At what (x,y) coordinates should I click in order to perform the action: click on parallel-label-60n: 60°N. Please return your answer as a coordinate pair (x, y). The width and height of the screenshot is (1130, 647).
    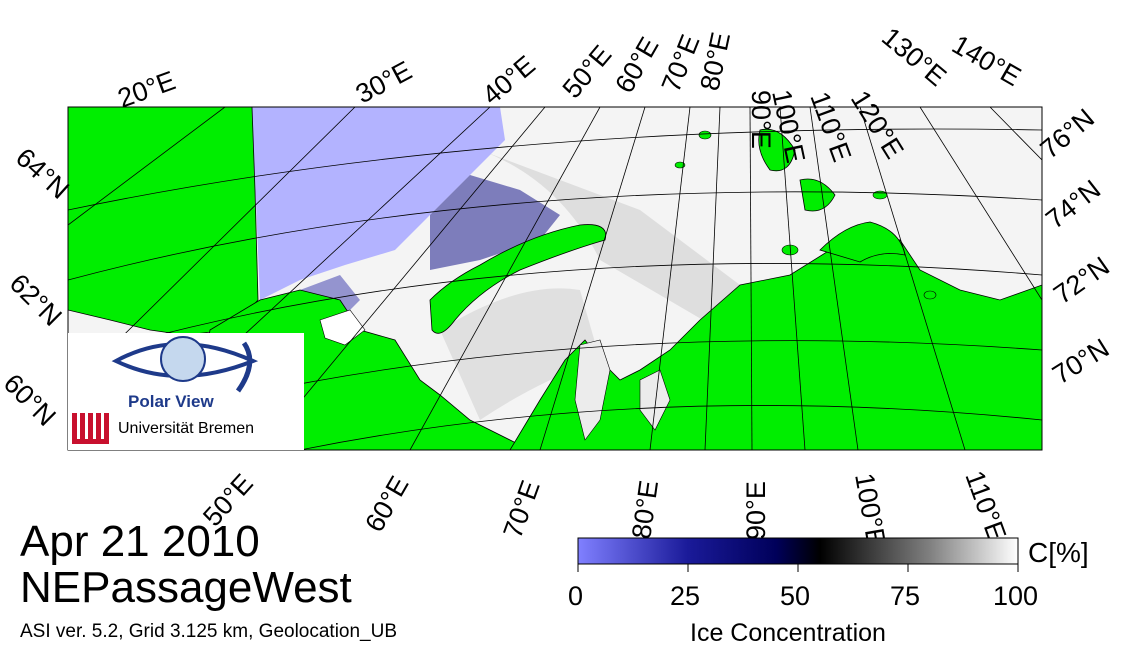
    Looking at the image, I should click on (31, 400).